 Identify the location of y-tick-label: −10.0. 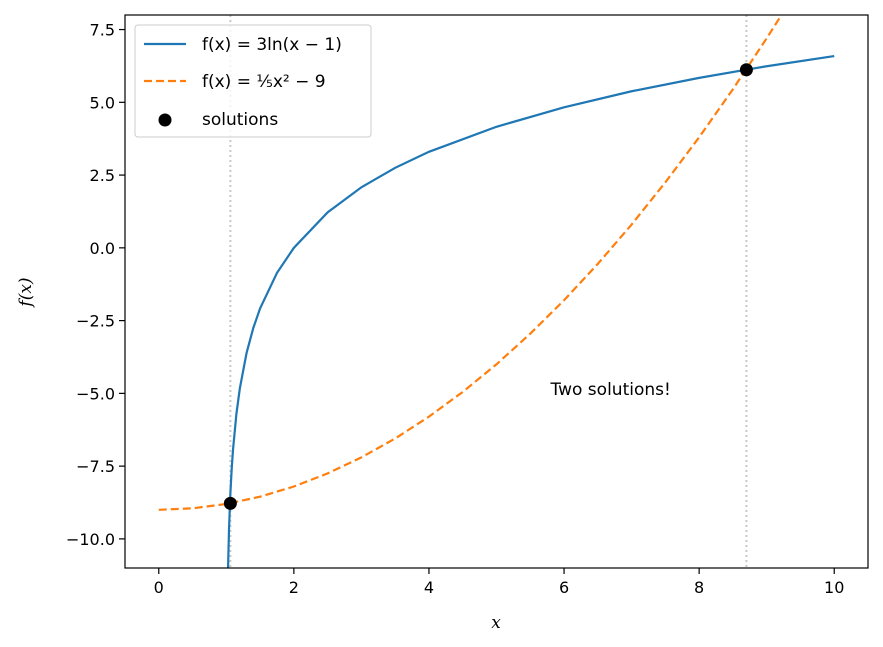
(90, 539).